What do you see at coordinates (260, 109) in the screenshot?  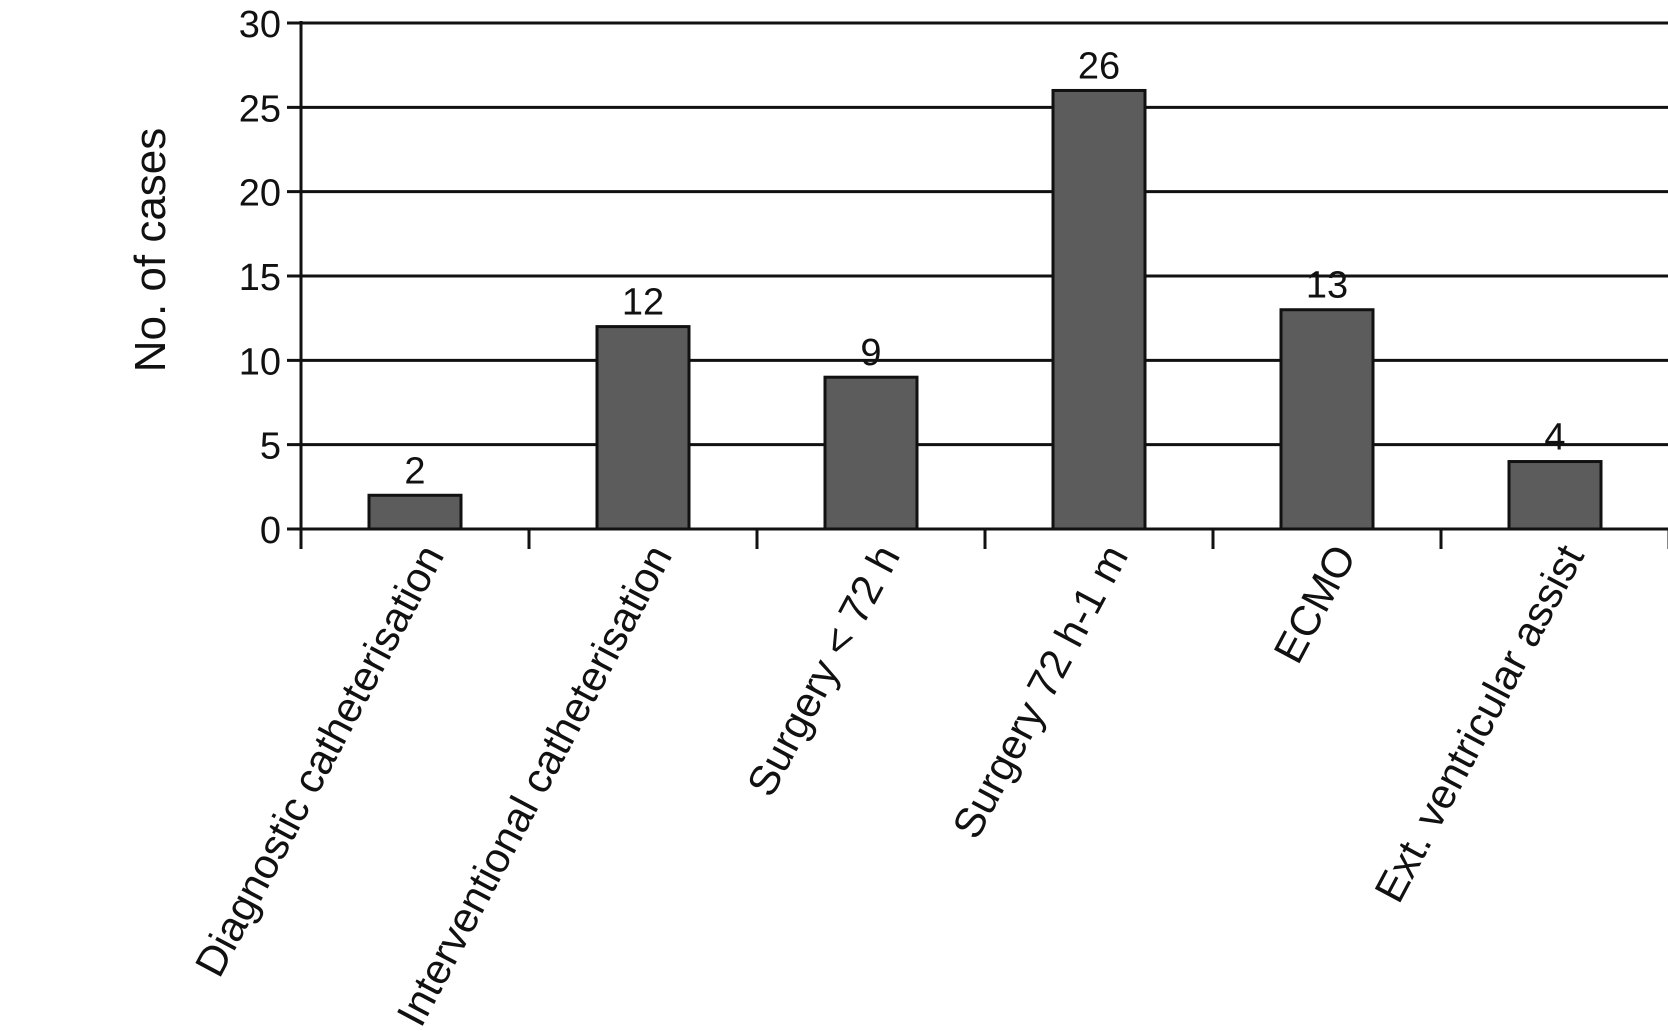 I see `y-tick-label: 25` at bounding box center [260, 109].